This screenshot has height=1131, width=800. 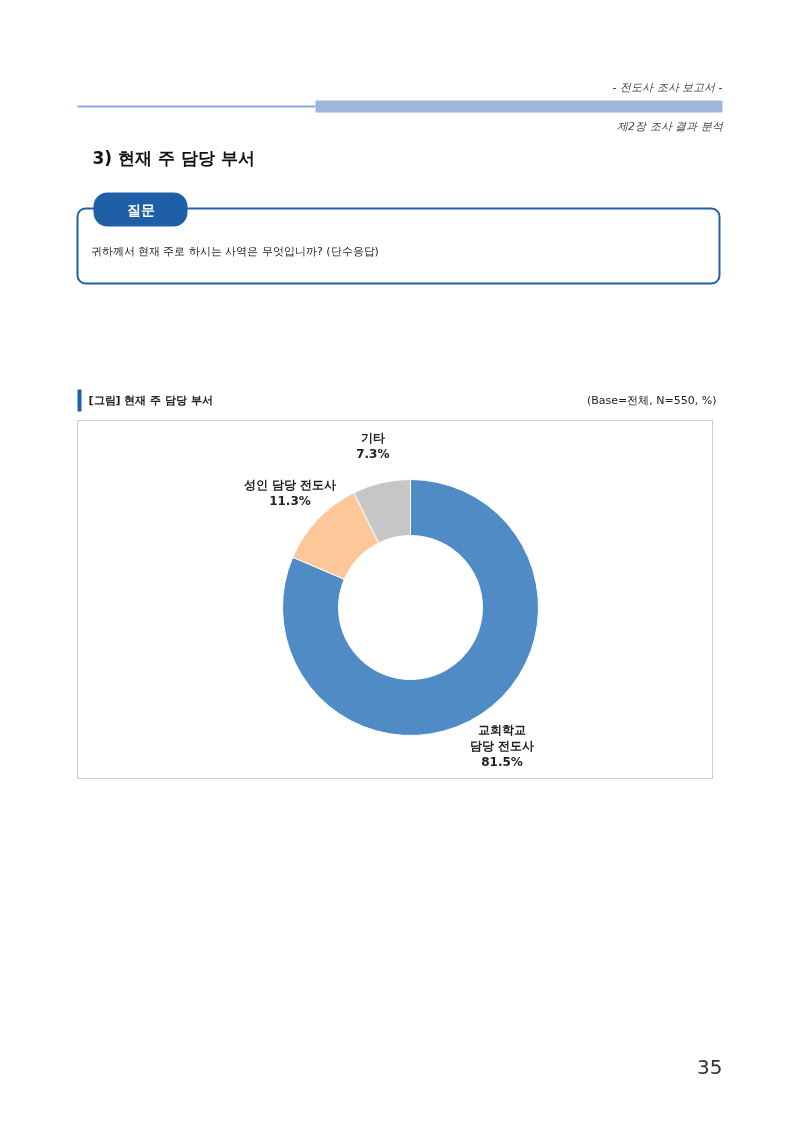 What do you see at coordinates (652, 400) in the screenshot?
I see `text: (Base=전체, N=550, %)` at bounding box center [652, 400].